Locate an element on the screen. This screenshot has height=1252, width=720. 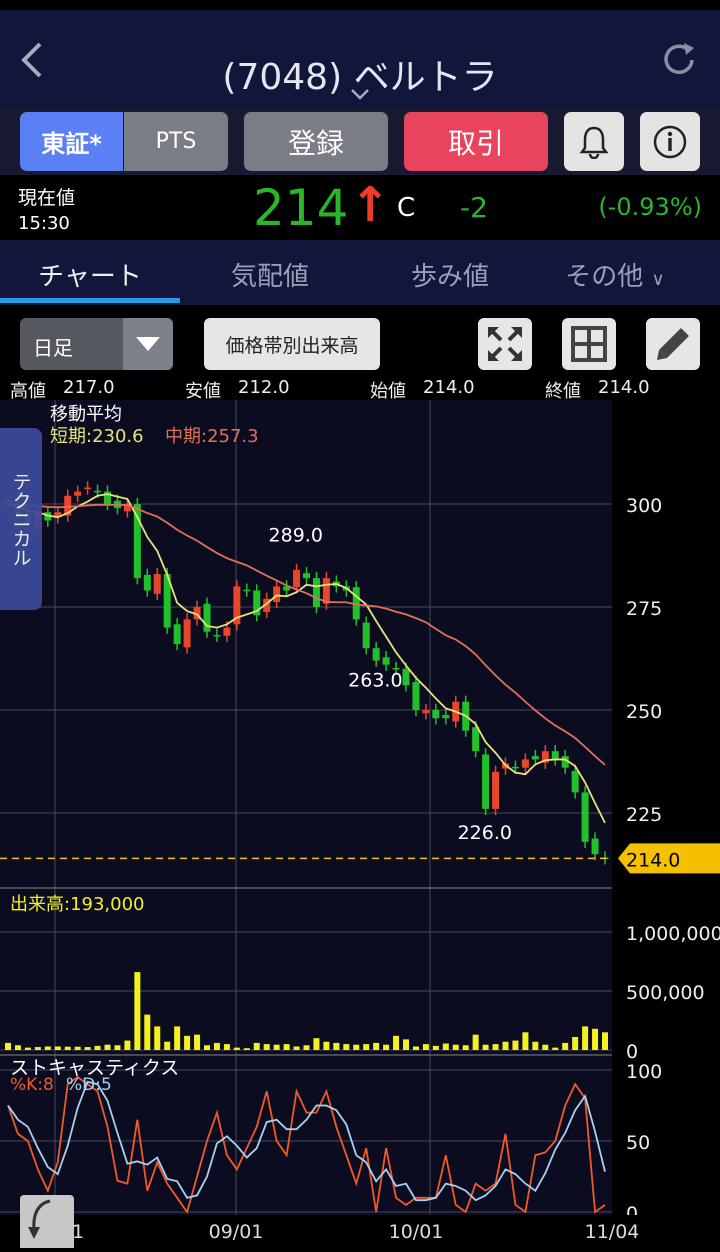
stoch-title: ストキャスティクス is located at coordinates (95, 1068).